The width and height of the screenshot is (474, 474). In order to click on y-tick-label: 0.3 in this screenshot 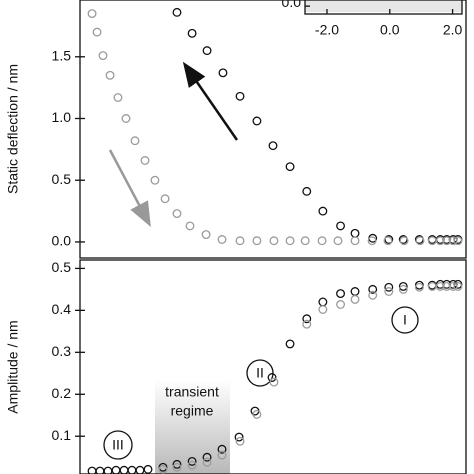, I will do `click(62, 351)`.